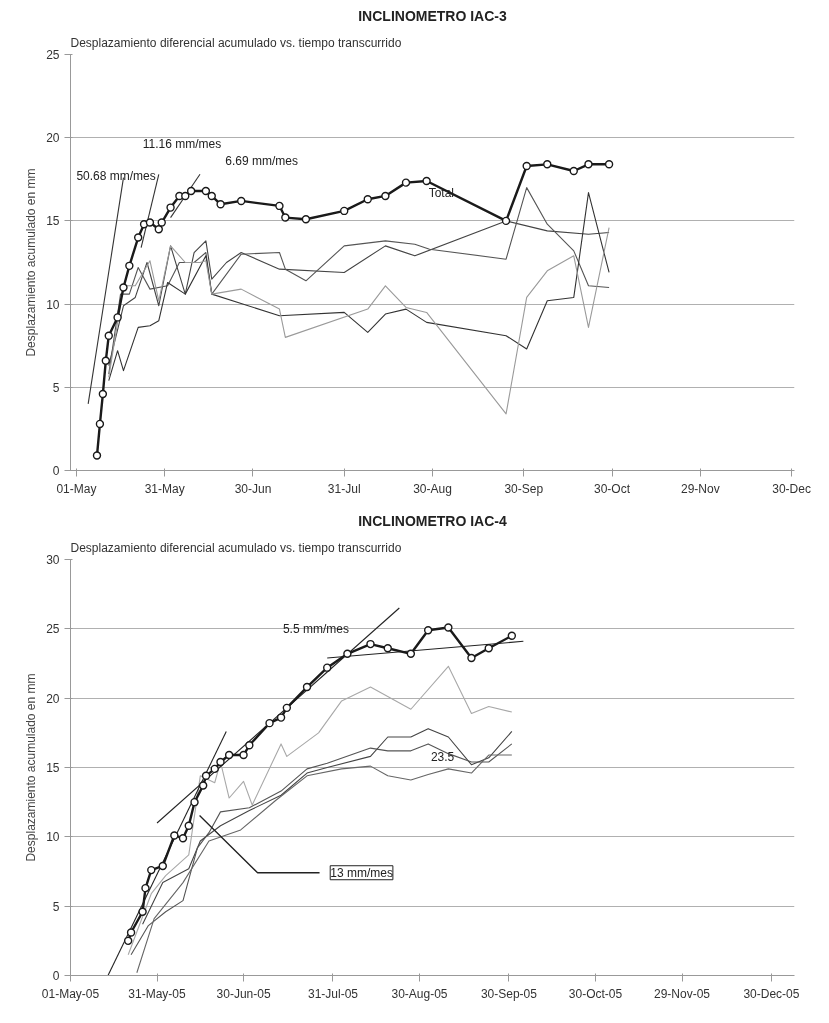 The image size is (829, 1023). What do you see at coordinates (524, 488) in the screenshot?
I see `x-tick-label: 30-Sep` at bounding box center [524, 488].